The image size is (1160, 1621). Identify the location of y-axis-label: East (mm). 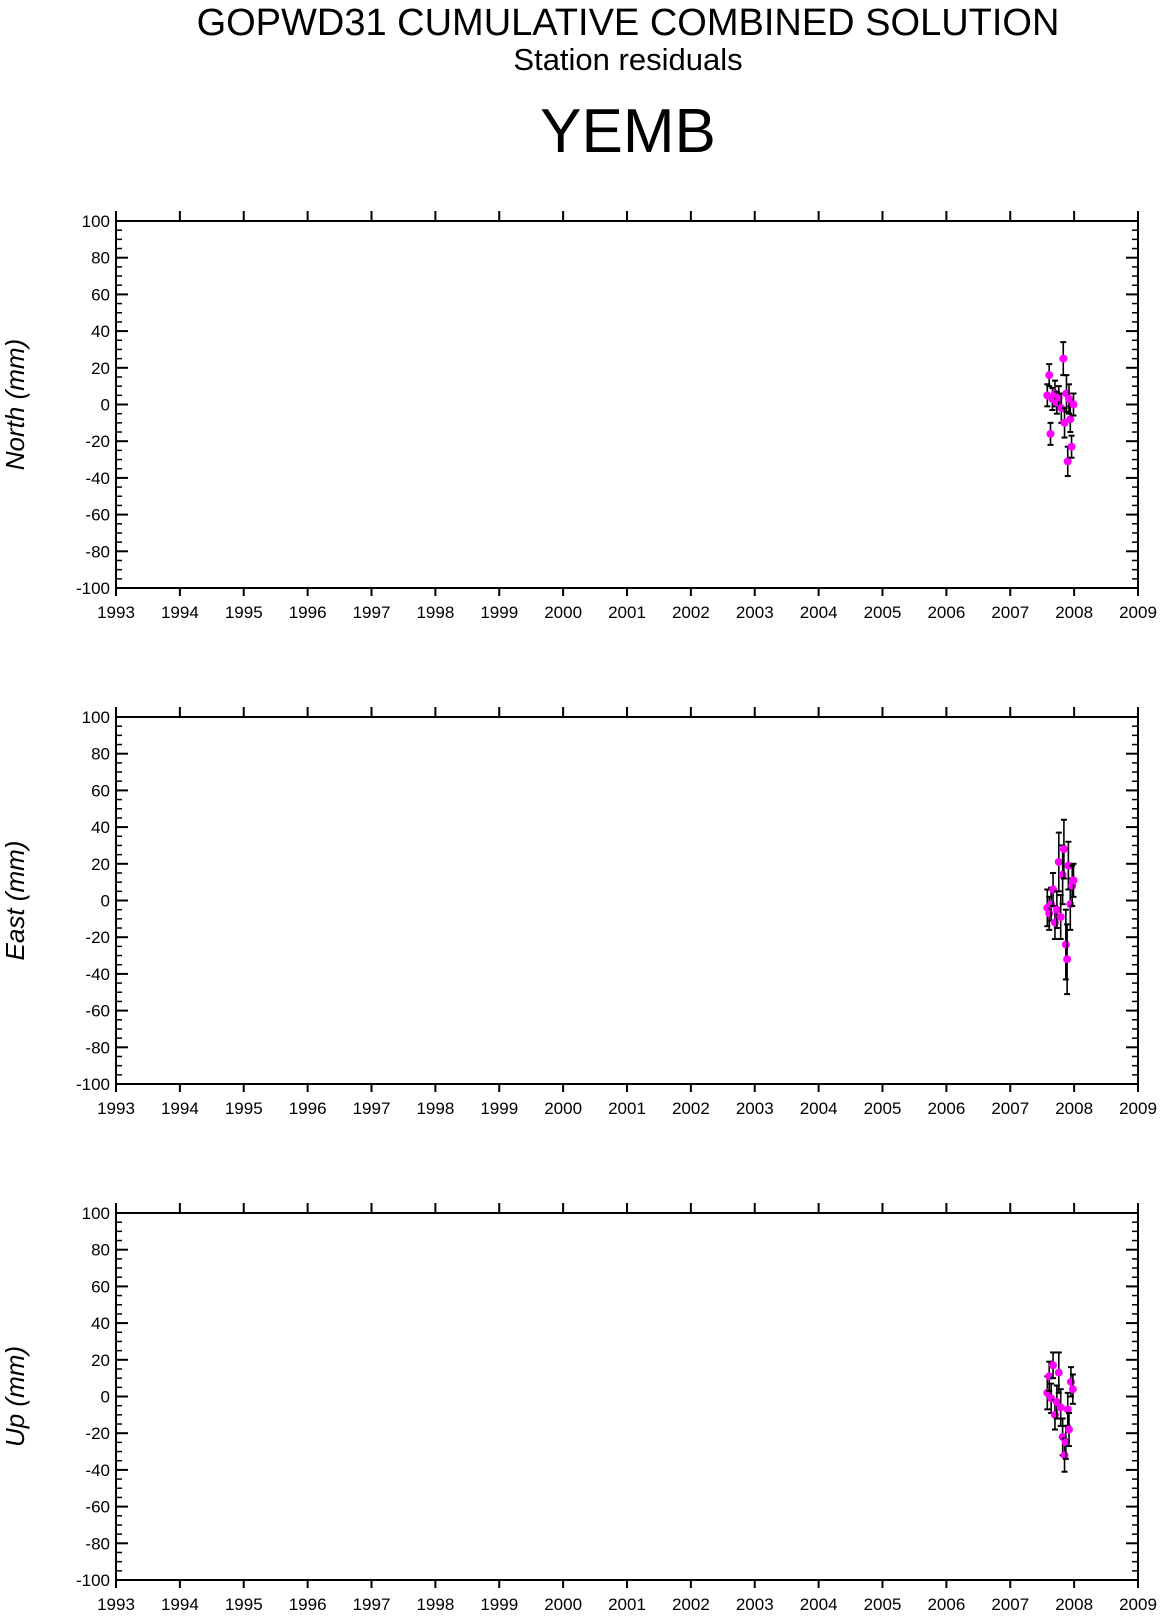
(15, 901).